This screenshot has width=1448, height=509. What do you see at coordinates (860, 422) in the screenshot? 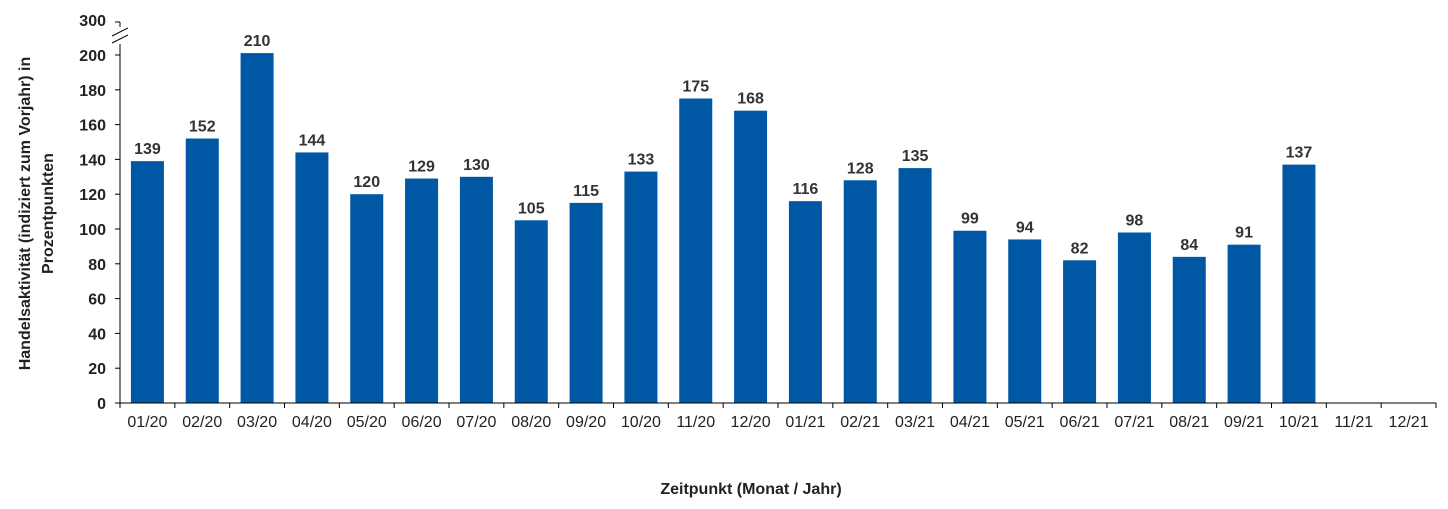
I see `x-tick-label-02-21: 02/21` at bounding box center [860, 422].